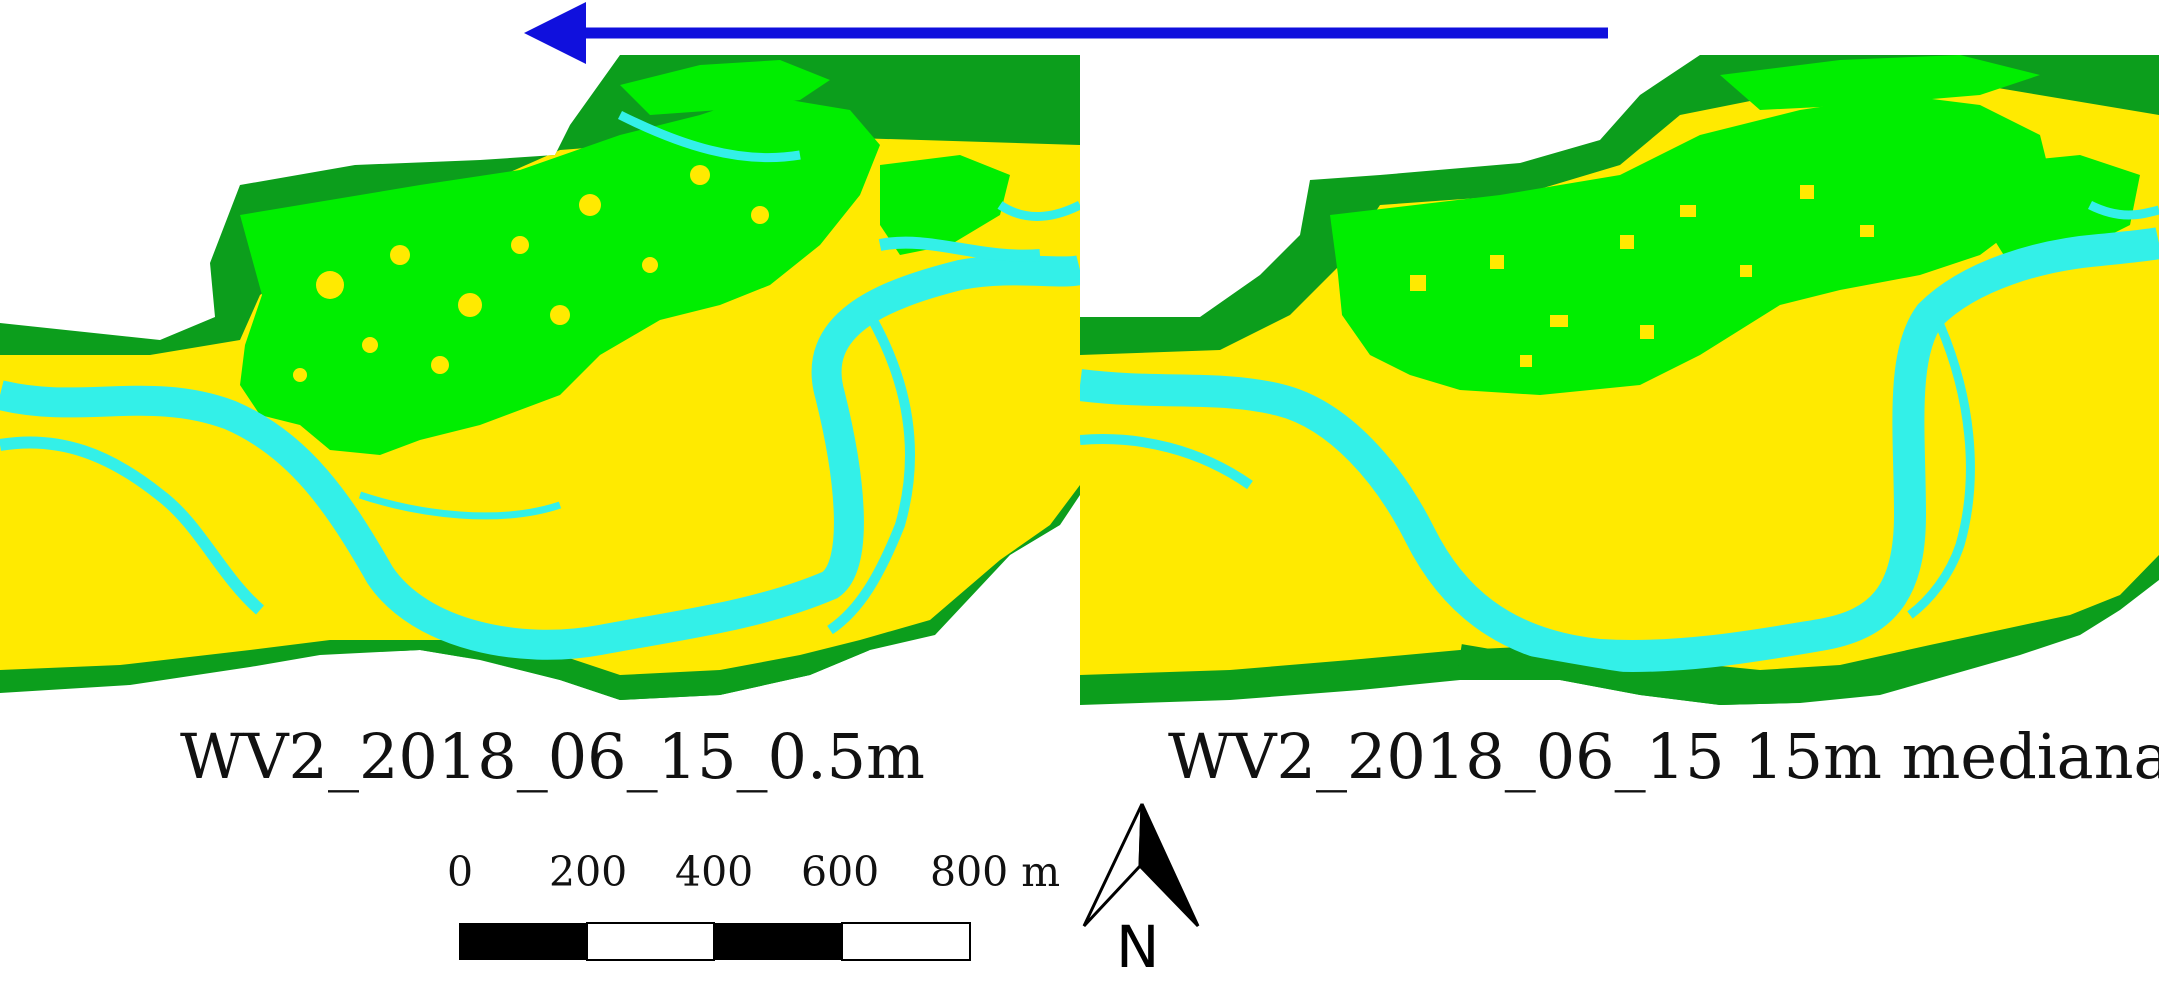 The image size is (2159, 981). Describe the element at coordinates (460, 872) in the screenshot. I see `scale-tick-0: 0` at that location.